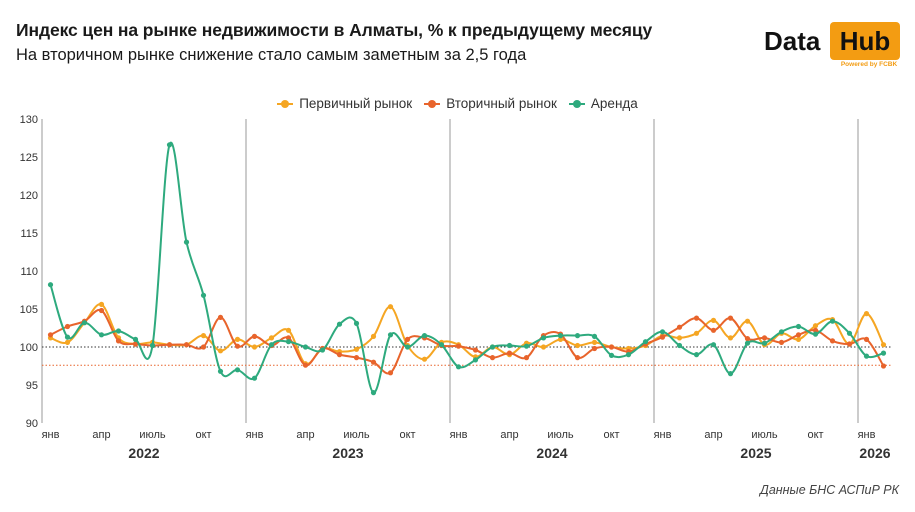  I want to click on y-tick-label: 130, so click(29, 120).